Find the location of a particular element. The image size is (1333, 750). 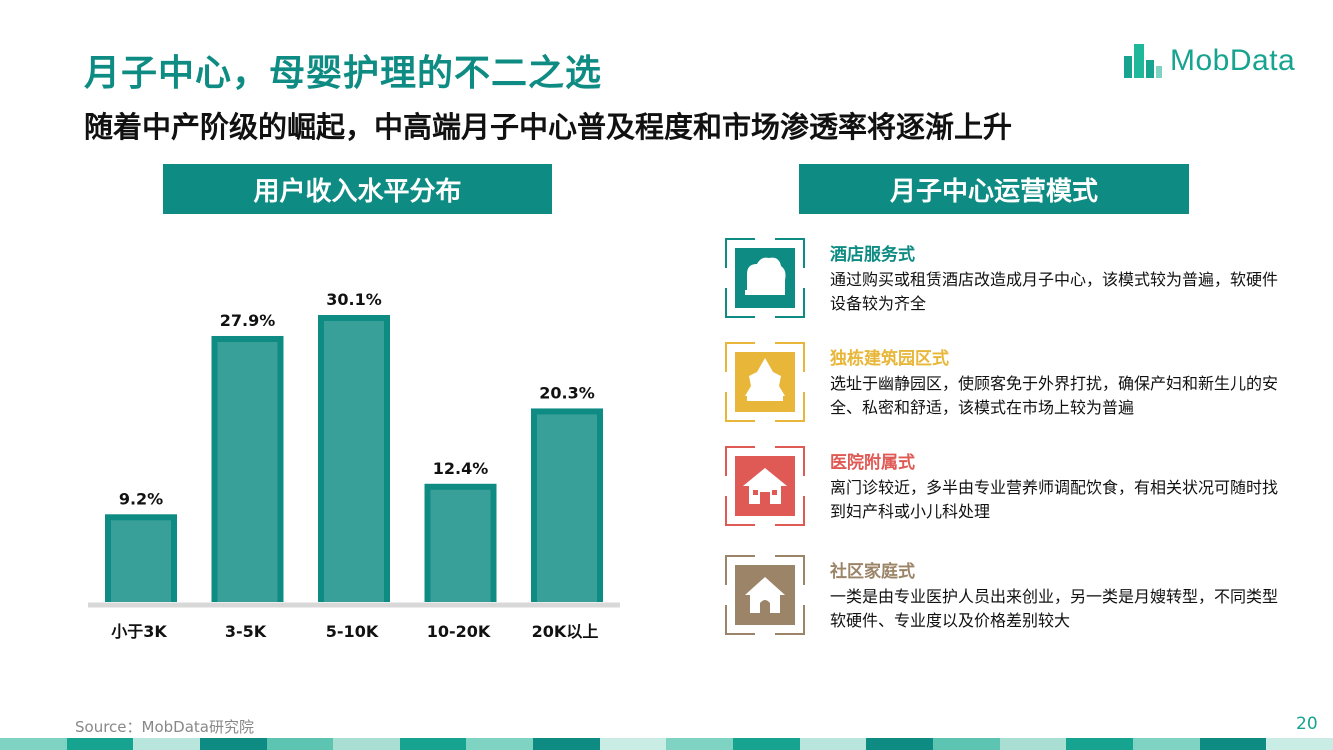

logo: MobData is located at coordinates (1218, 62).